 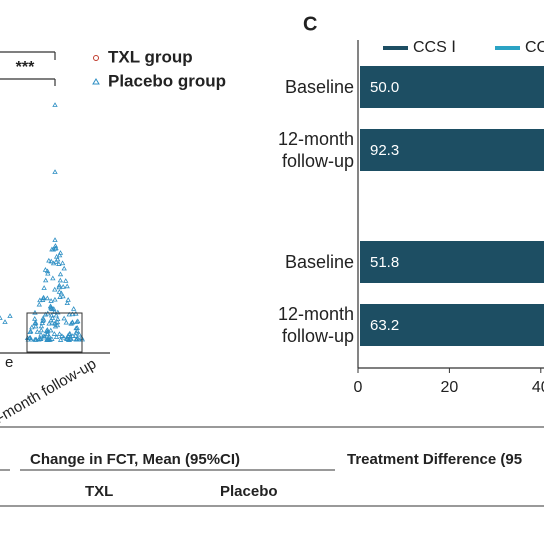 I want to click on category-label: 12-month follow-up, so click(x=315, y=150).